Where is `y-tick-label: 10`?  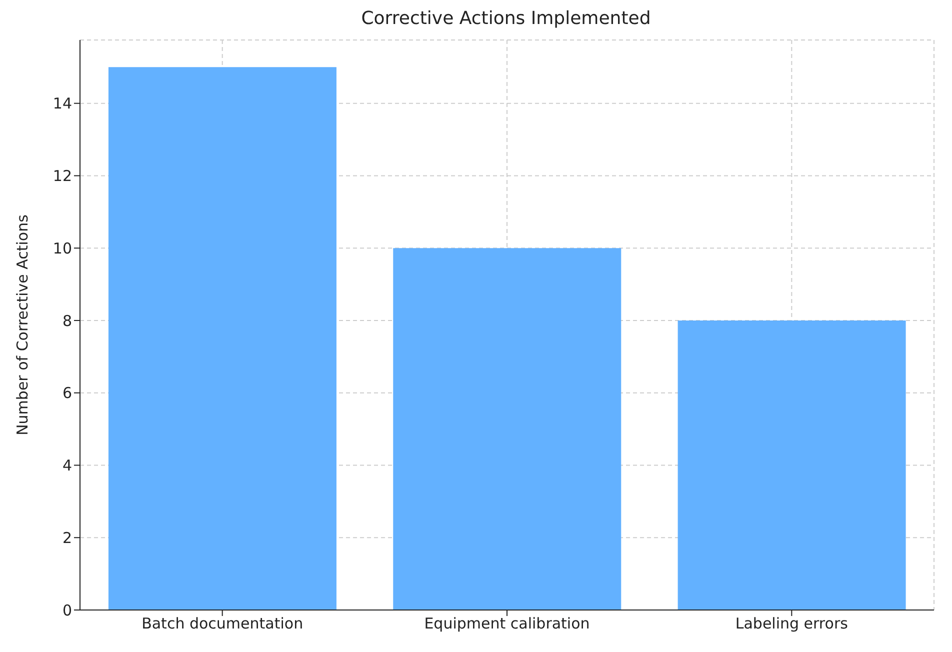 y-tick-label: 10 is located at coordinates (62, 248).